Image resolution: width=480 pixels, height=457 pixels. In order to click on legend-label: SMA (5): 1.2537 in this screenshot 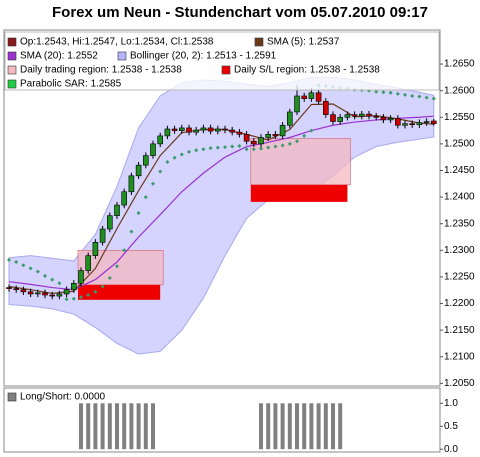, I will do `click(303, 42)`.